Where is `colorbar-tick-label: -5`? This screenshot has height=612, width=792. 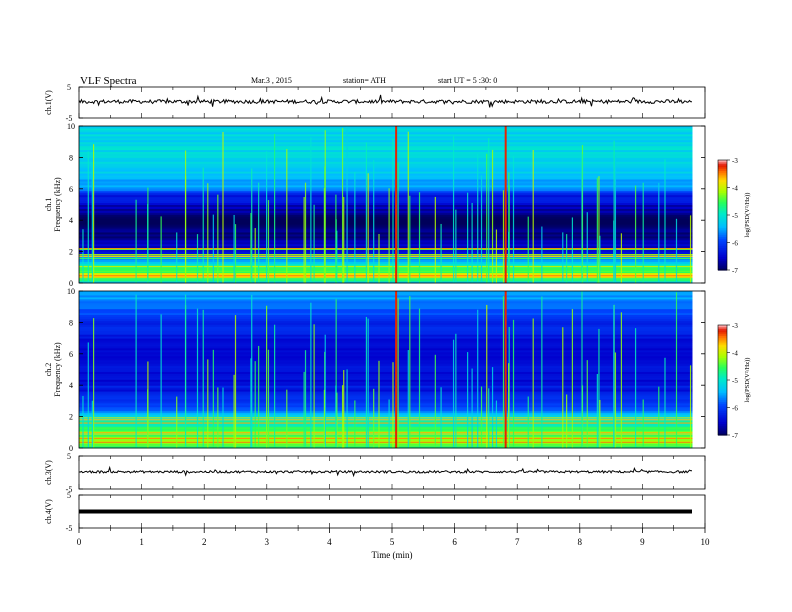 colorbar-tick-label: -5 is located at coordinates (735, 216).